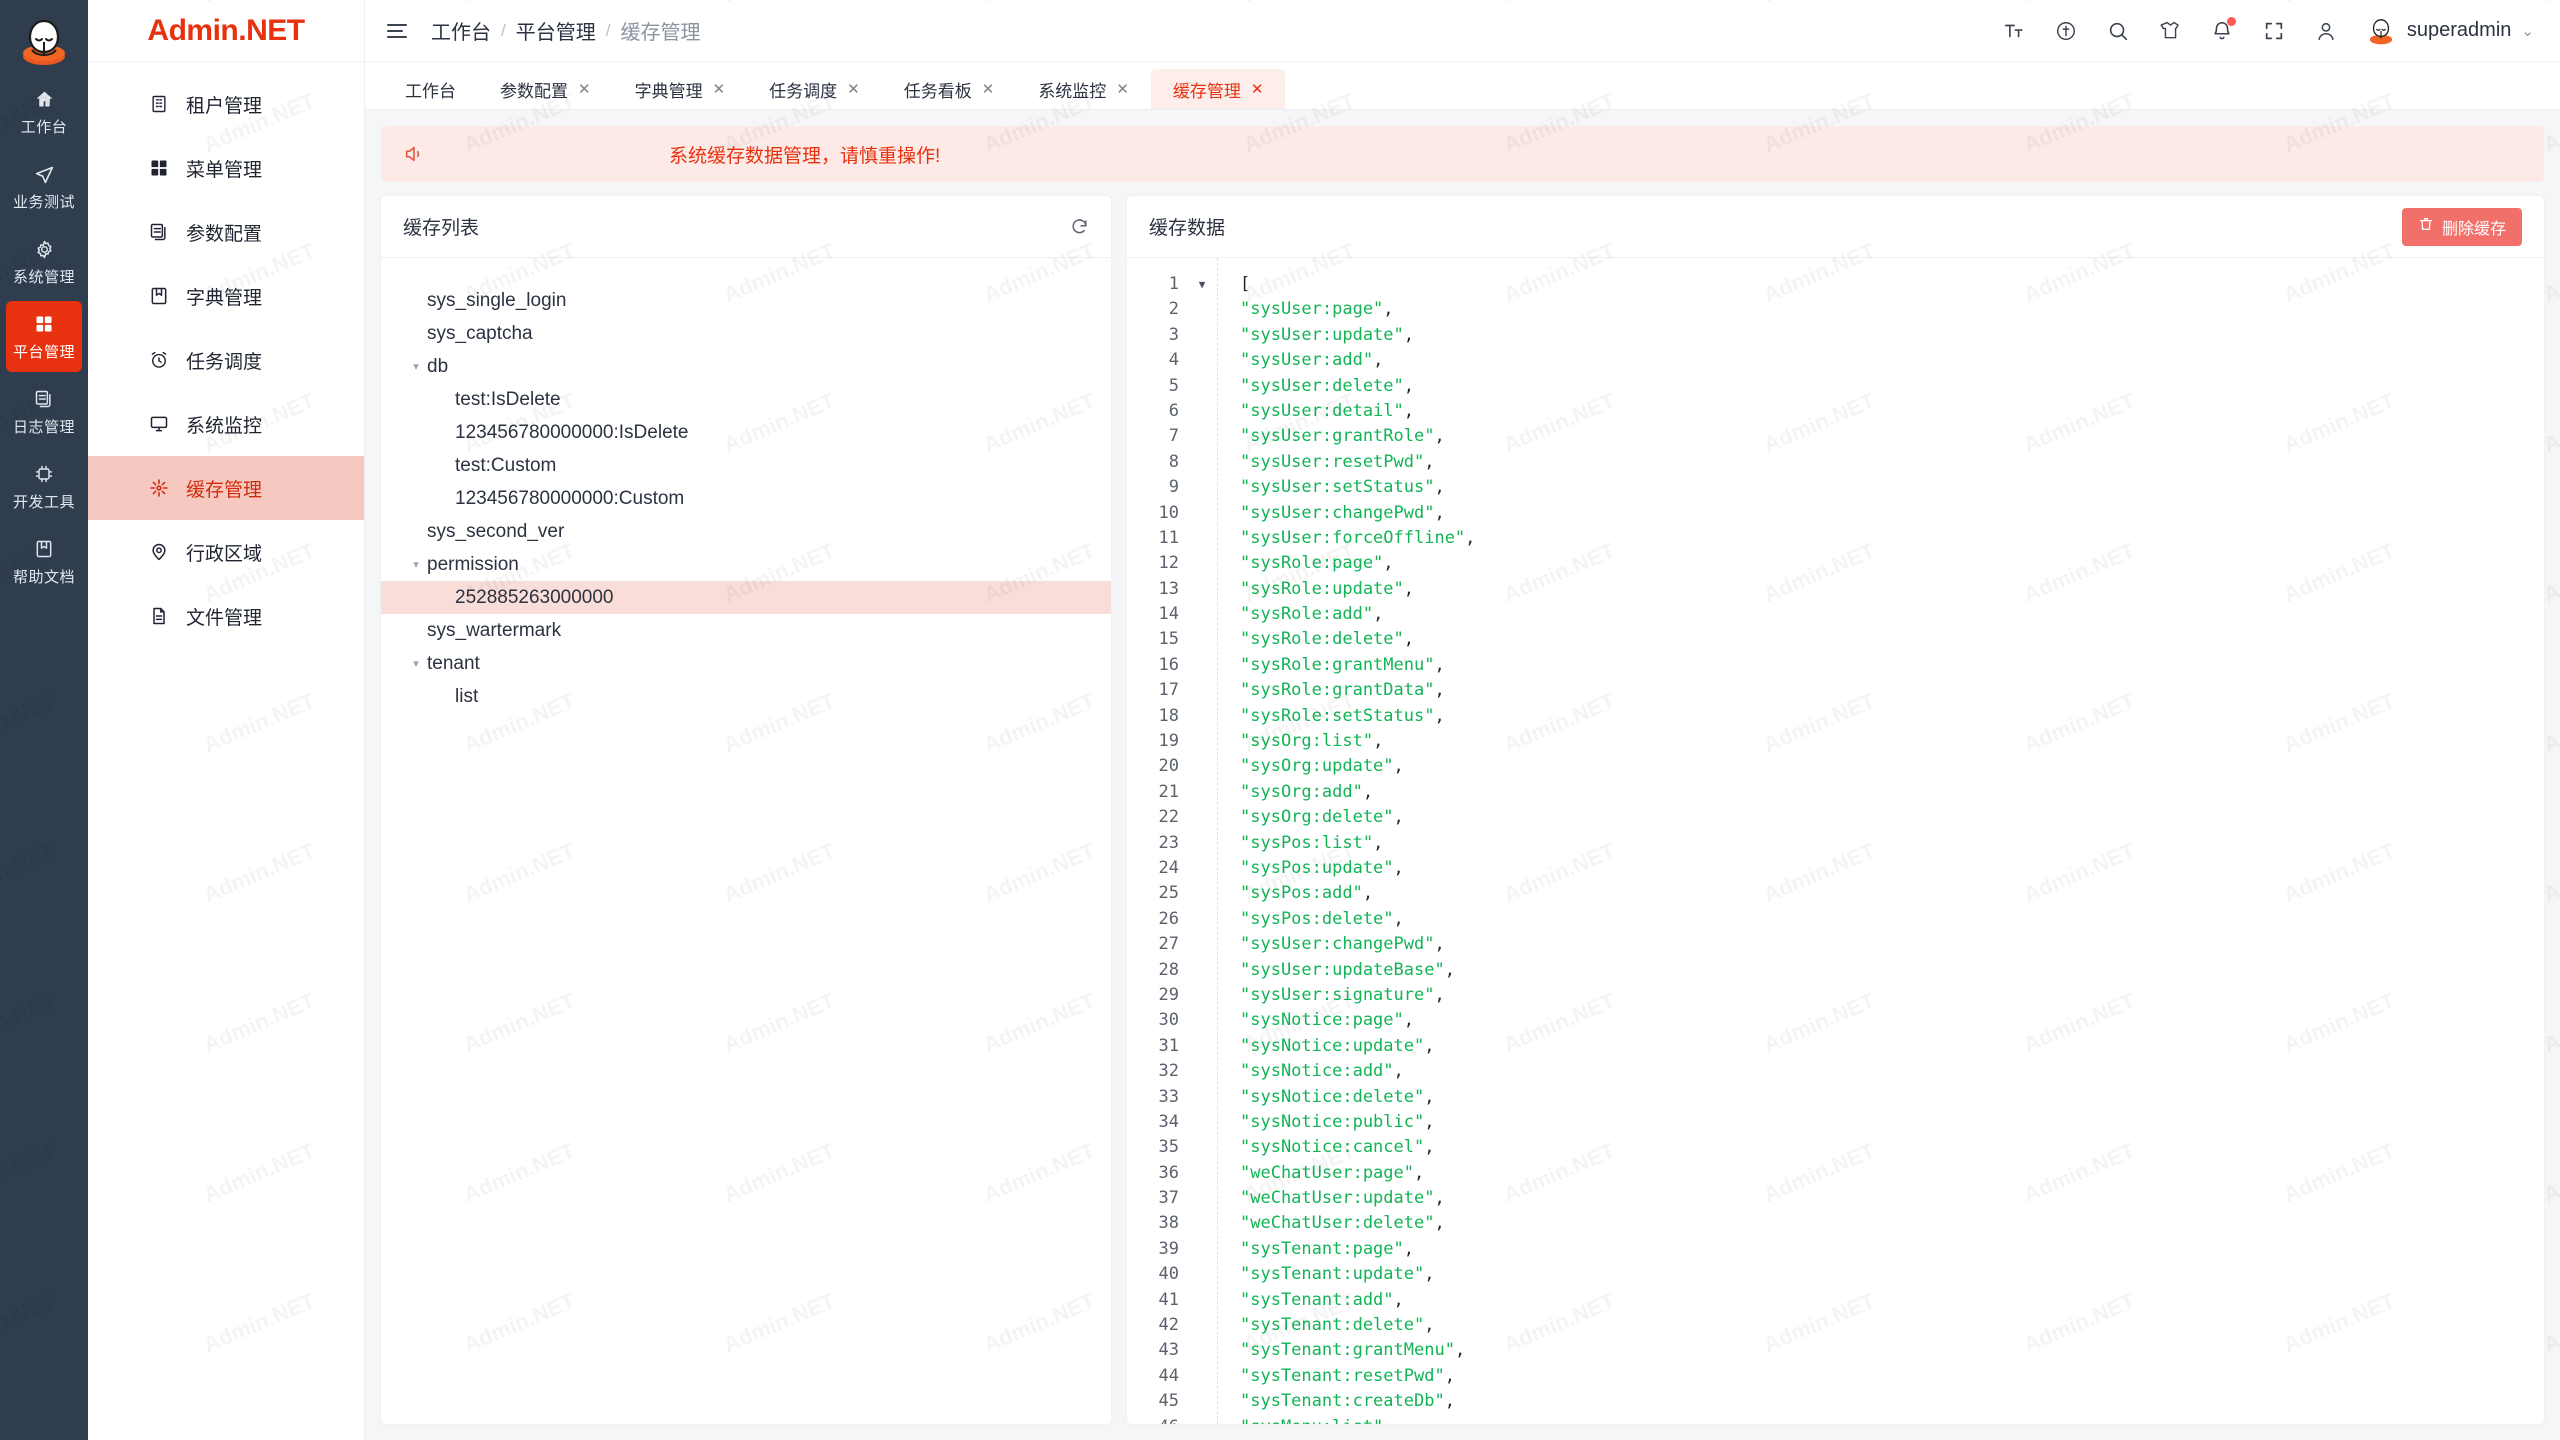 The width and height of the screenshot is (2560, 1440). What do you see at coordinates (159, 616) in the screenshot?
I see `file-icon` at bounding box center [159, 616].